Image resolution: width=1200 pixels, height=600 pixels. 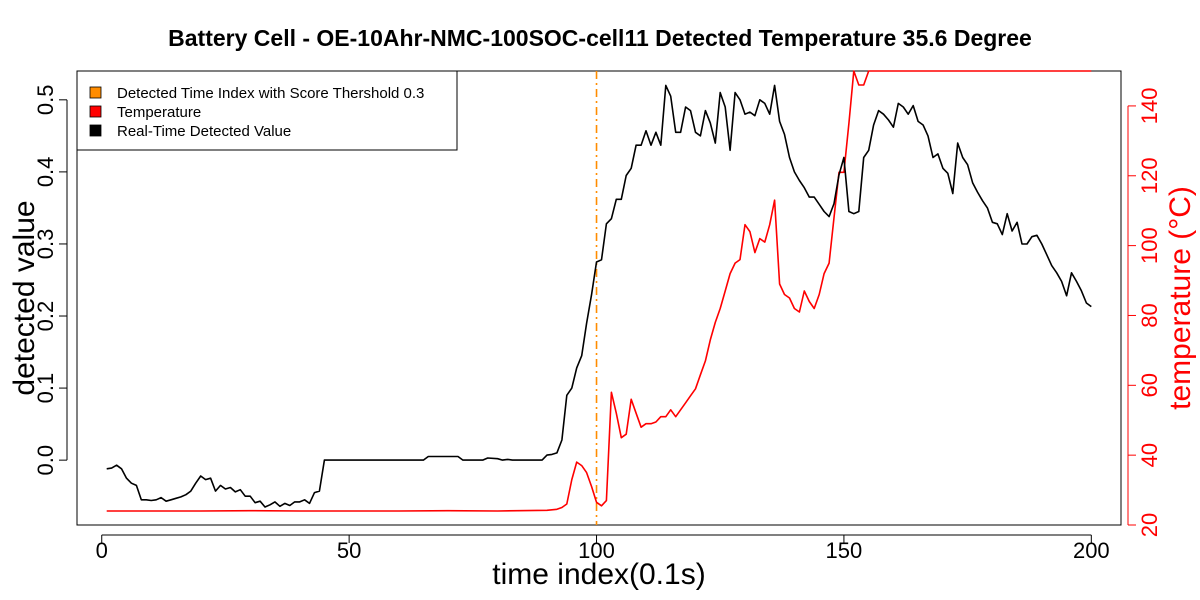 I want to click on y2-axis-title: temperature (°C), so click(x=1180, y=298).